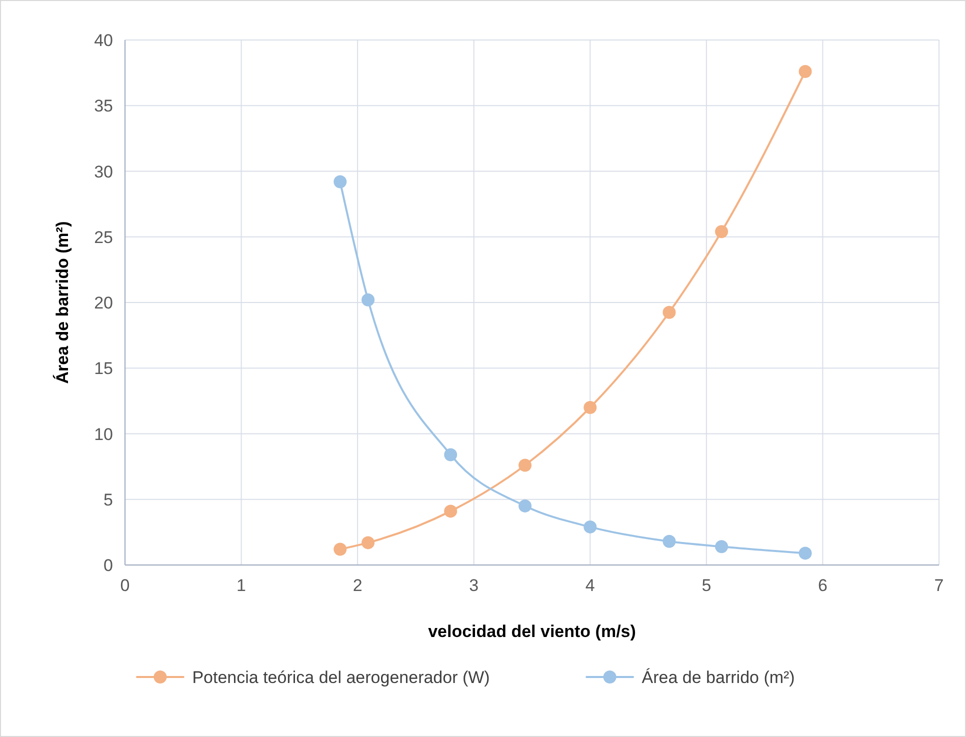  Describe the element at coordinates (103, 172) in the screenshot. I see `y-tick-label: 30` at that location.